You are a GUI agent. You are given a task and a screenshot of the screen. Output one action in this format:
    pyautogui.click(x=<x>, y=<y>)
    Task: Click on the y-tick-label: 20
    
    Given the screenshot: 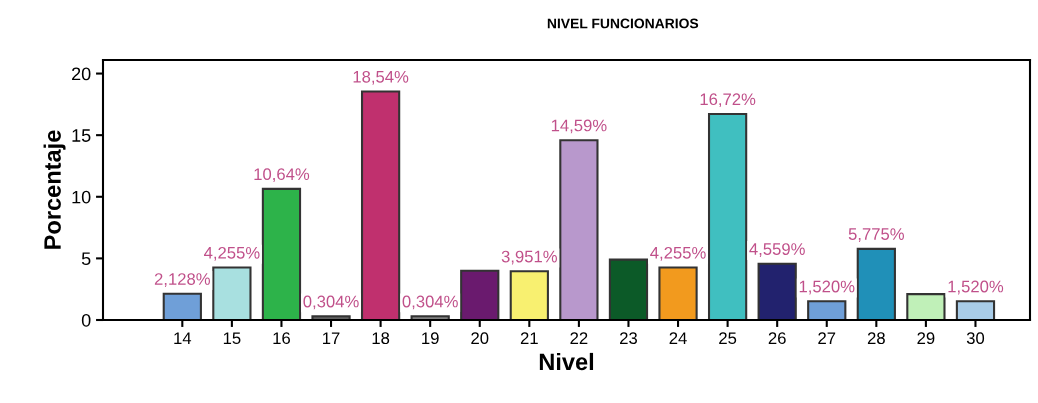 What is the action you would take?
    pyautogui.click(x=81, y=74)
    